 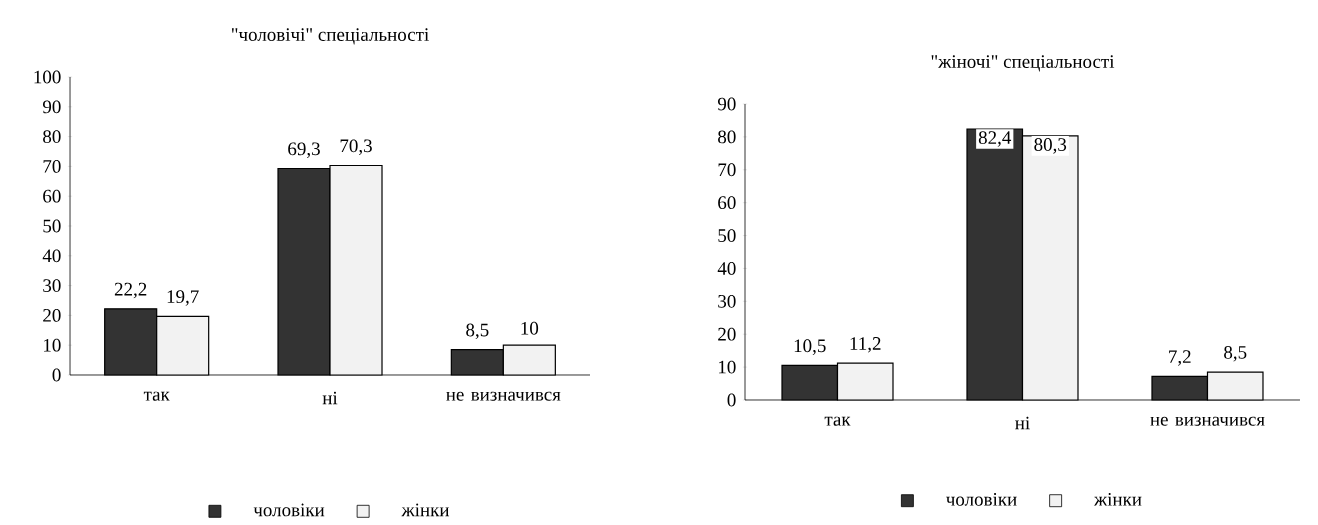 What do you see at coordinates (865, 345) in the screenshot?
I see `data-label: 11,2` at bounding box center [865, 345].